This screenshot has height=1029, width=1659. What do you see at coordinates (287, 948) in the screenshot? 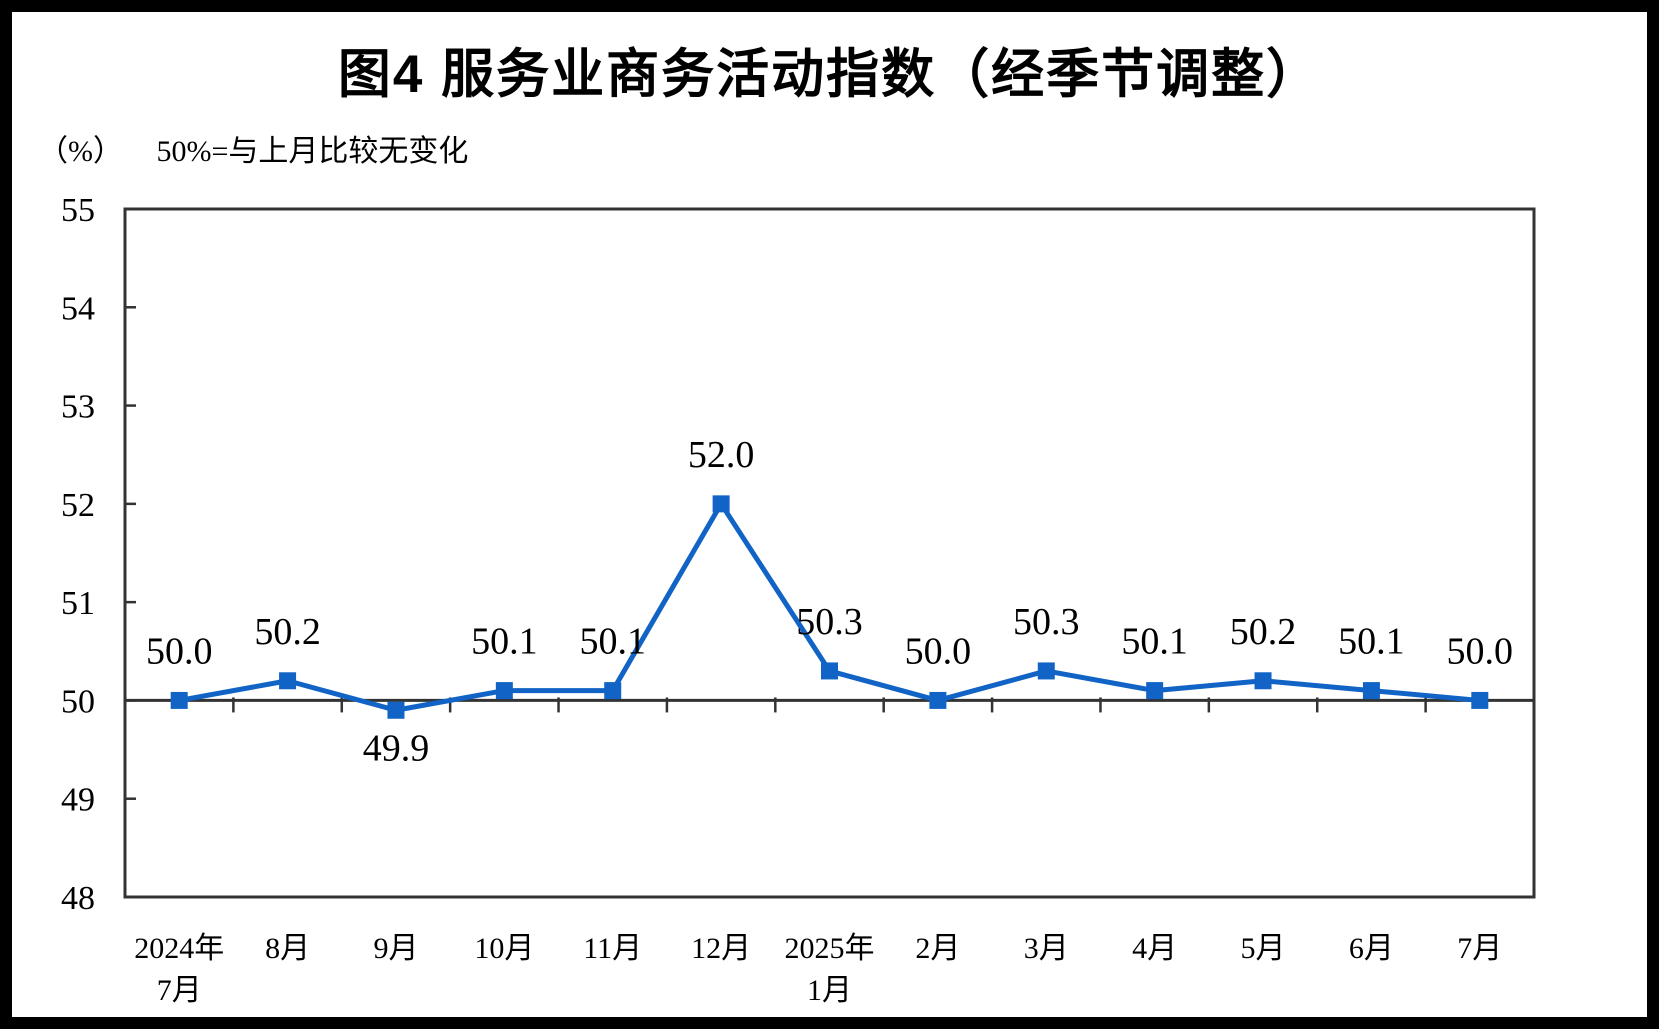
I see `x-axis-label: 8月` at bounding box center [287, 948].